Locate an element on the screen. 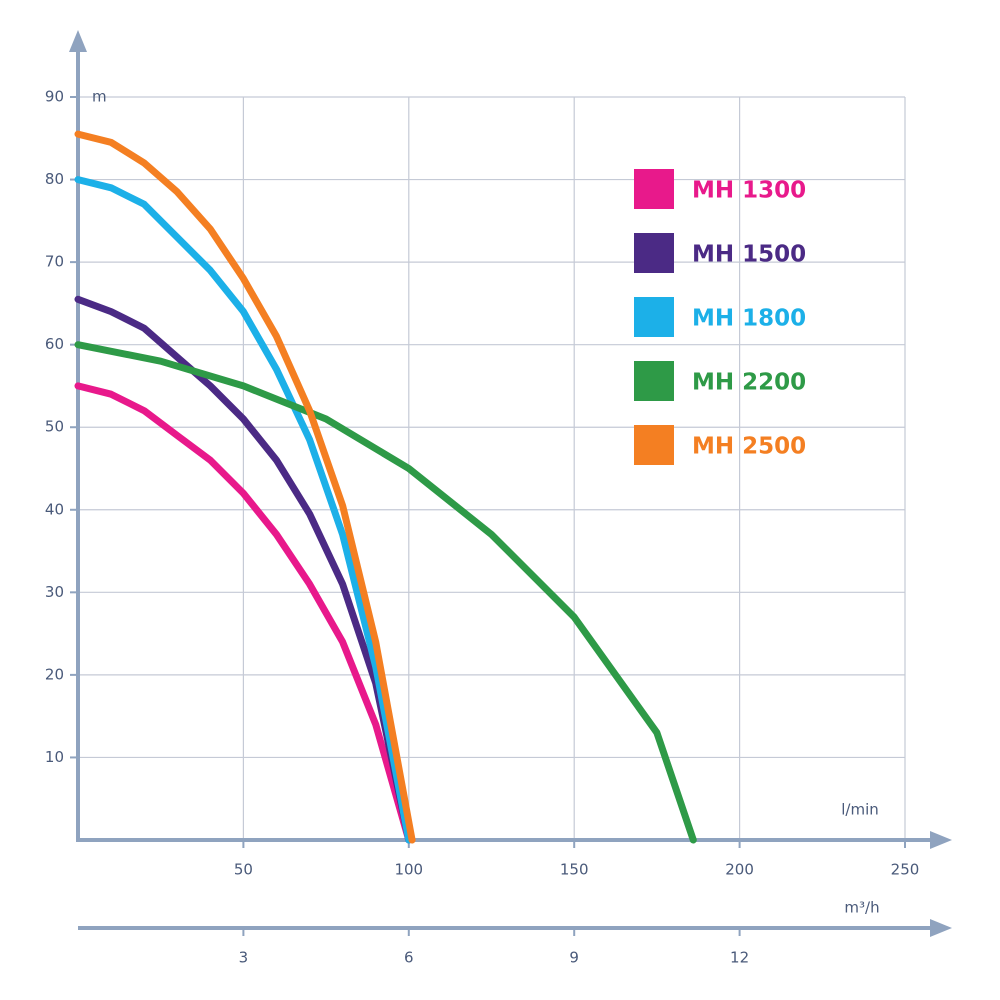 This screenshot has width=1000, height=1000. y-tick-label: 70 is located at coordinates (54, 262).